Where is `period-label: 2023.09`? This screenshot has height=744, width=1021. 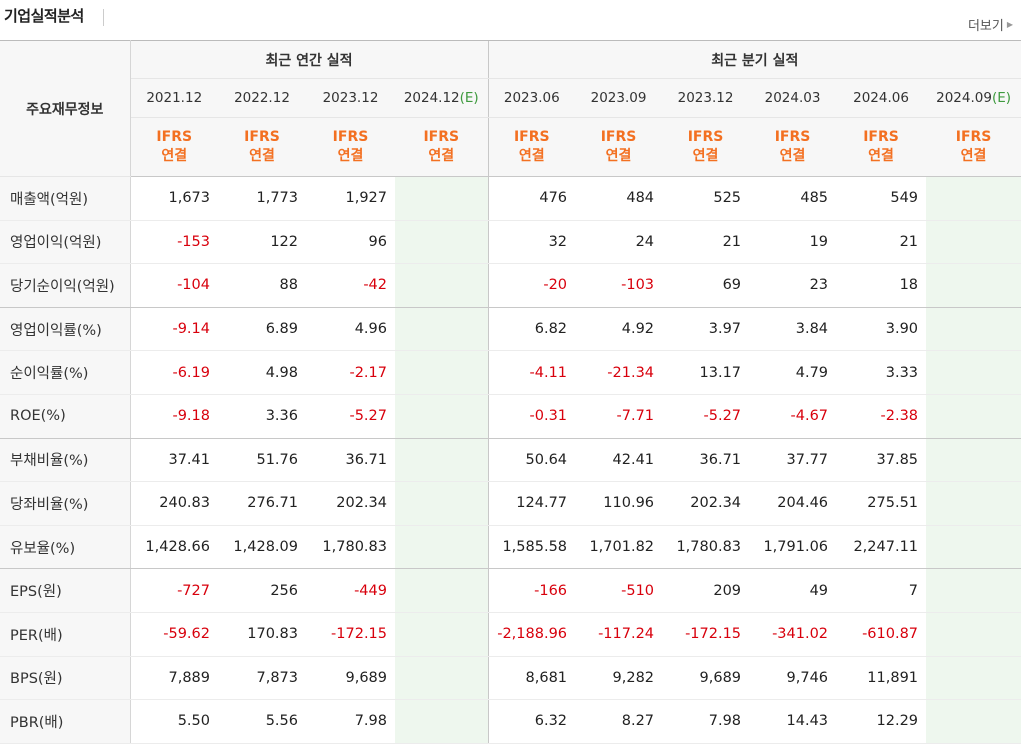 period-label: 2023.09 is located at coordinates (618, 98).